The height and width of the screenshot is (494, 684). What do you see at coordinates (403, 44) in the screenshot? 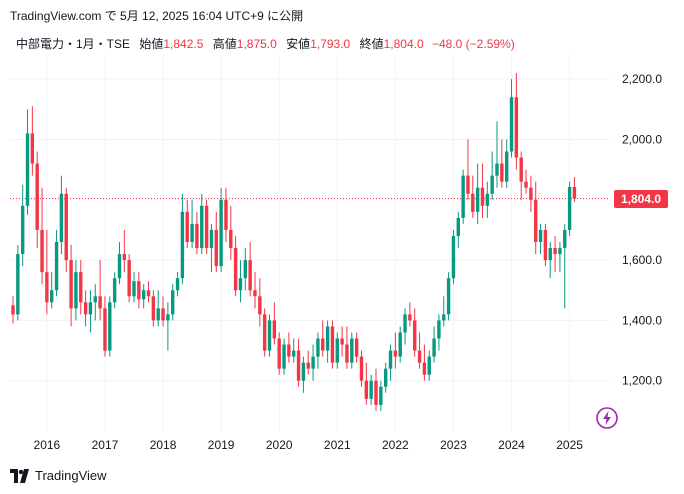
I see `close-value: 1,804.0` at bounding box center [403, 44].